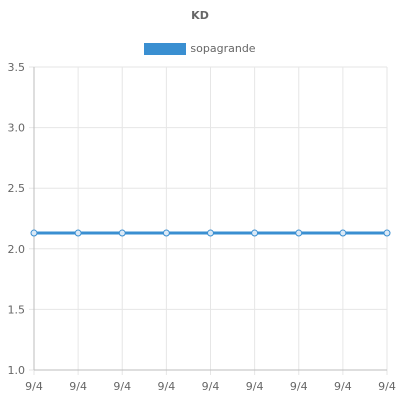  Describe the element at coordinates (17, 219) in the screenshot. I see `y-tick-labels: 1.0 1.5 2.0 2.5 3.0 3.5` at that location.